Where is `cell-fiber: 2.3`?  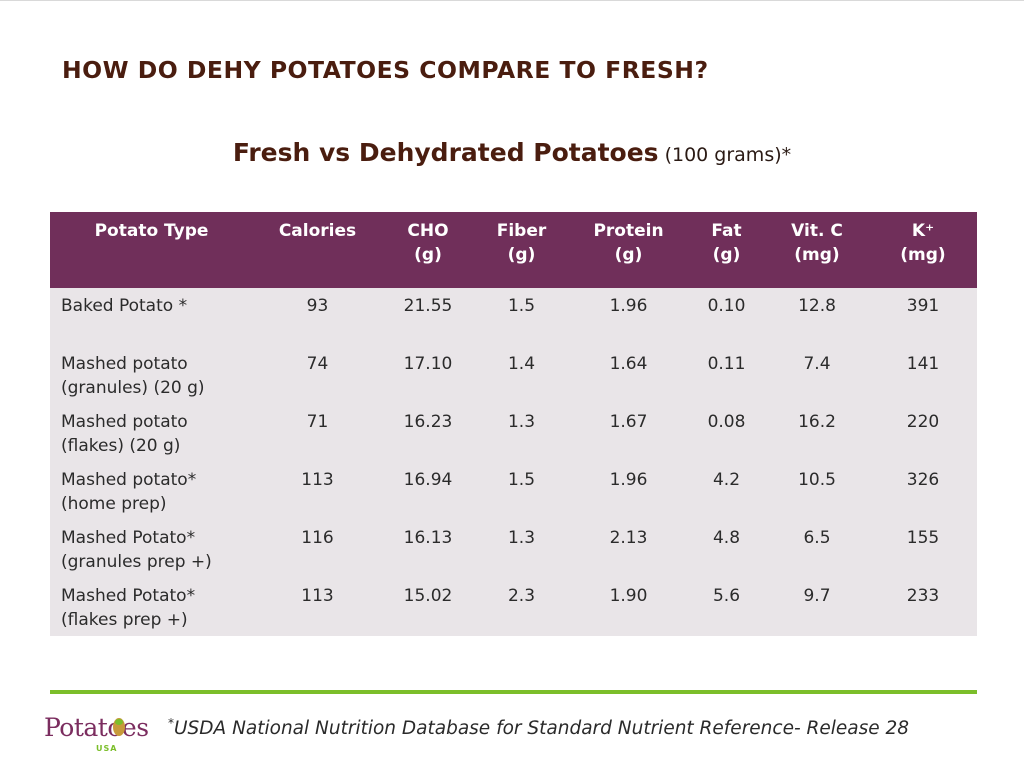
cell-fiber: 2.3 is located at coordinates (521, 596).